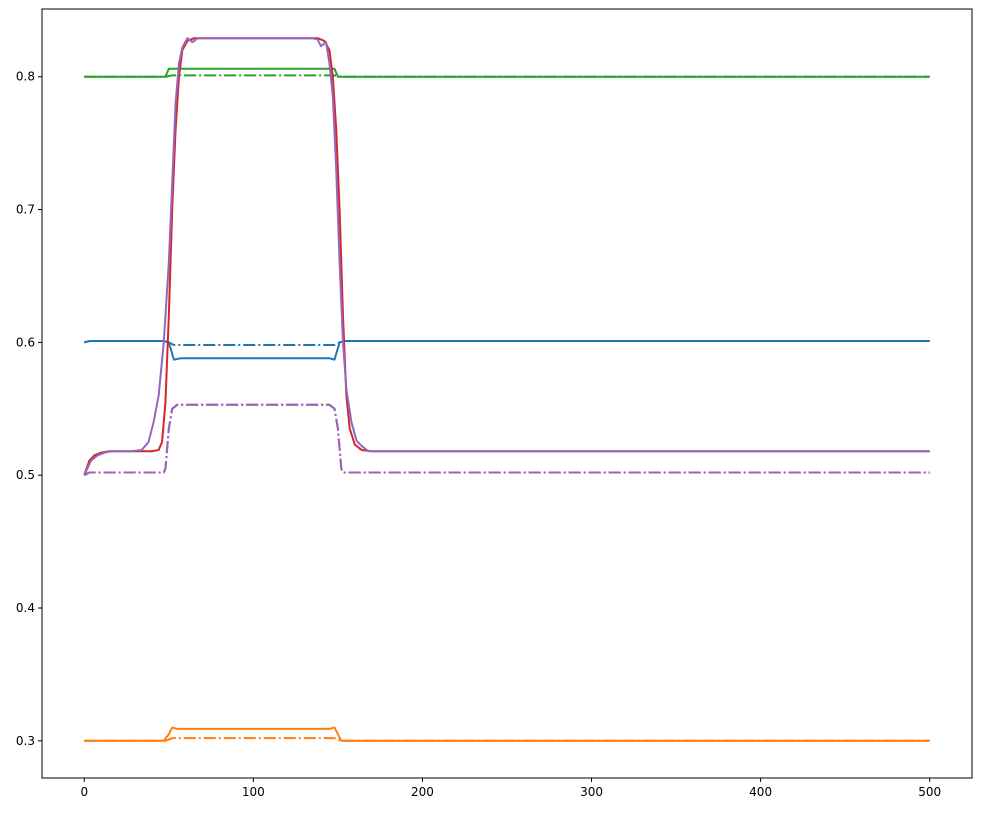  I want to click on x-tick-label: 500, so click(929, 792).